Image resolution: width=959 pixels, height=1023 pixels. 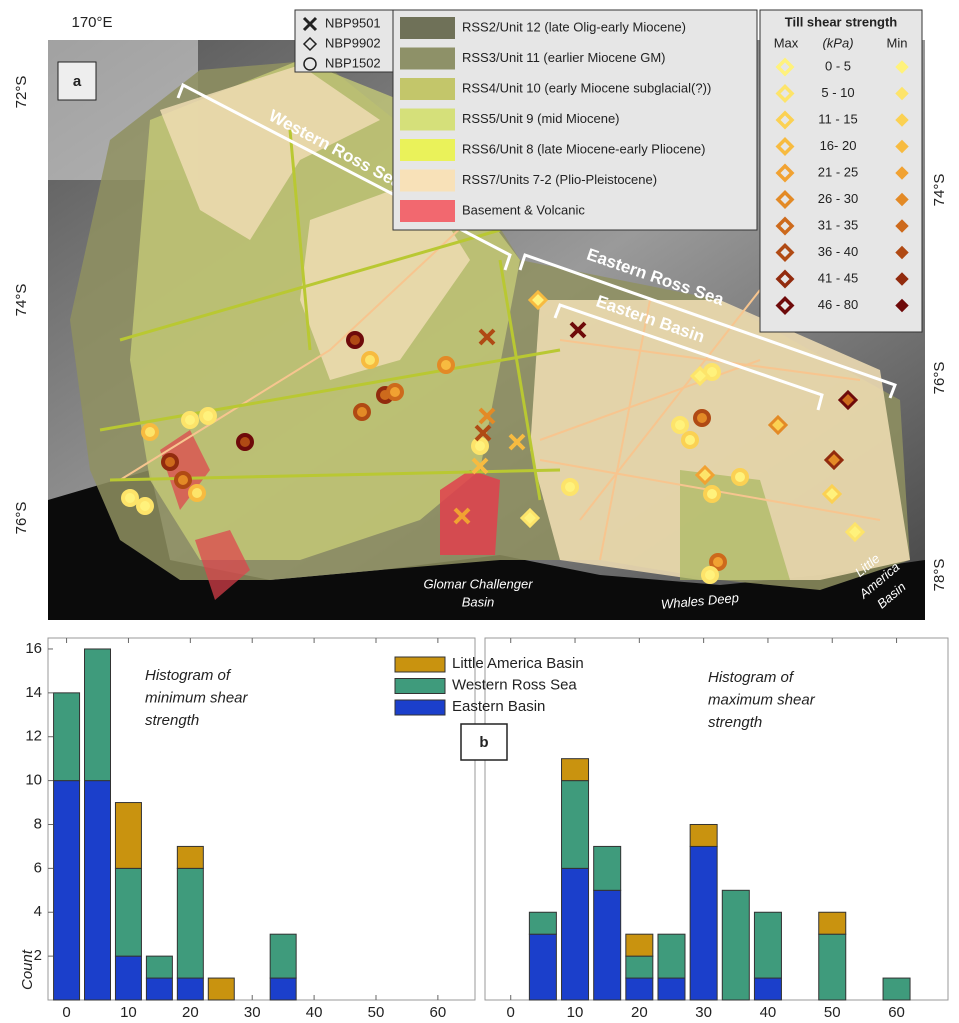 What do you see at coordinates (353, 22) in the screenshot?
I see `cruise-label: NBP9501` at bounding box center [353, 22].